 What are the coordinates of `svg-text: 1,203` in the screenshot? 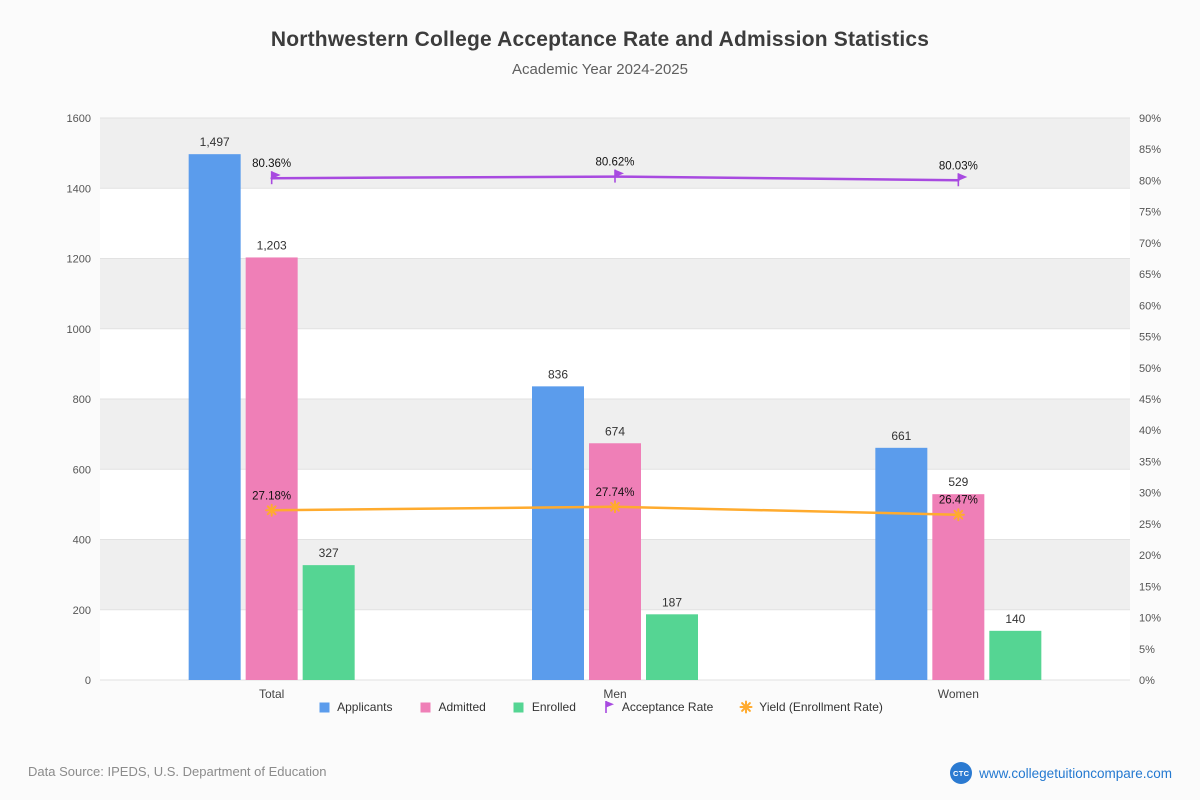 It's located at (272, 245).